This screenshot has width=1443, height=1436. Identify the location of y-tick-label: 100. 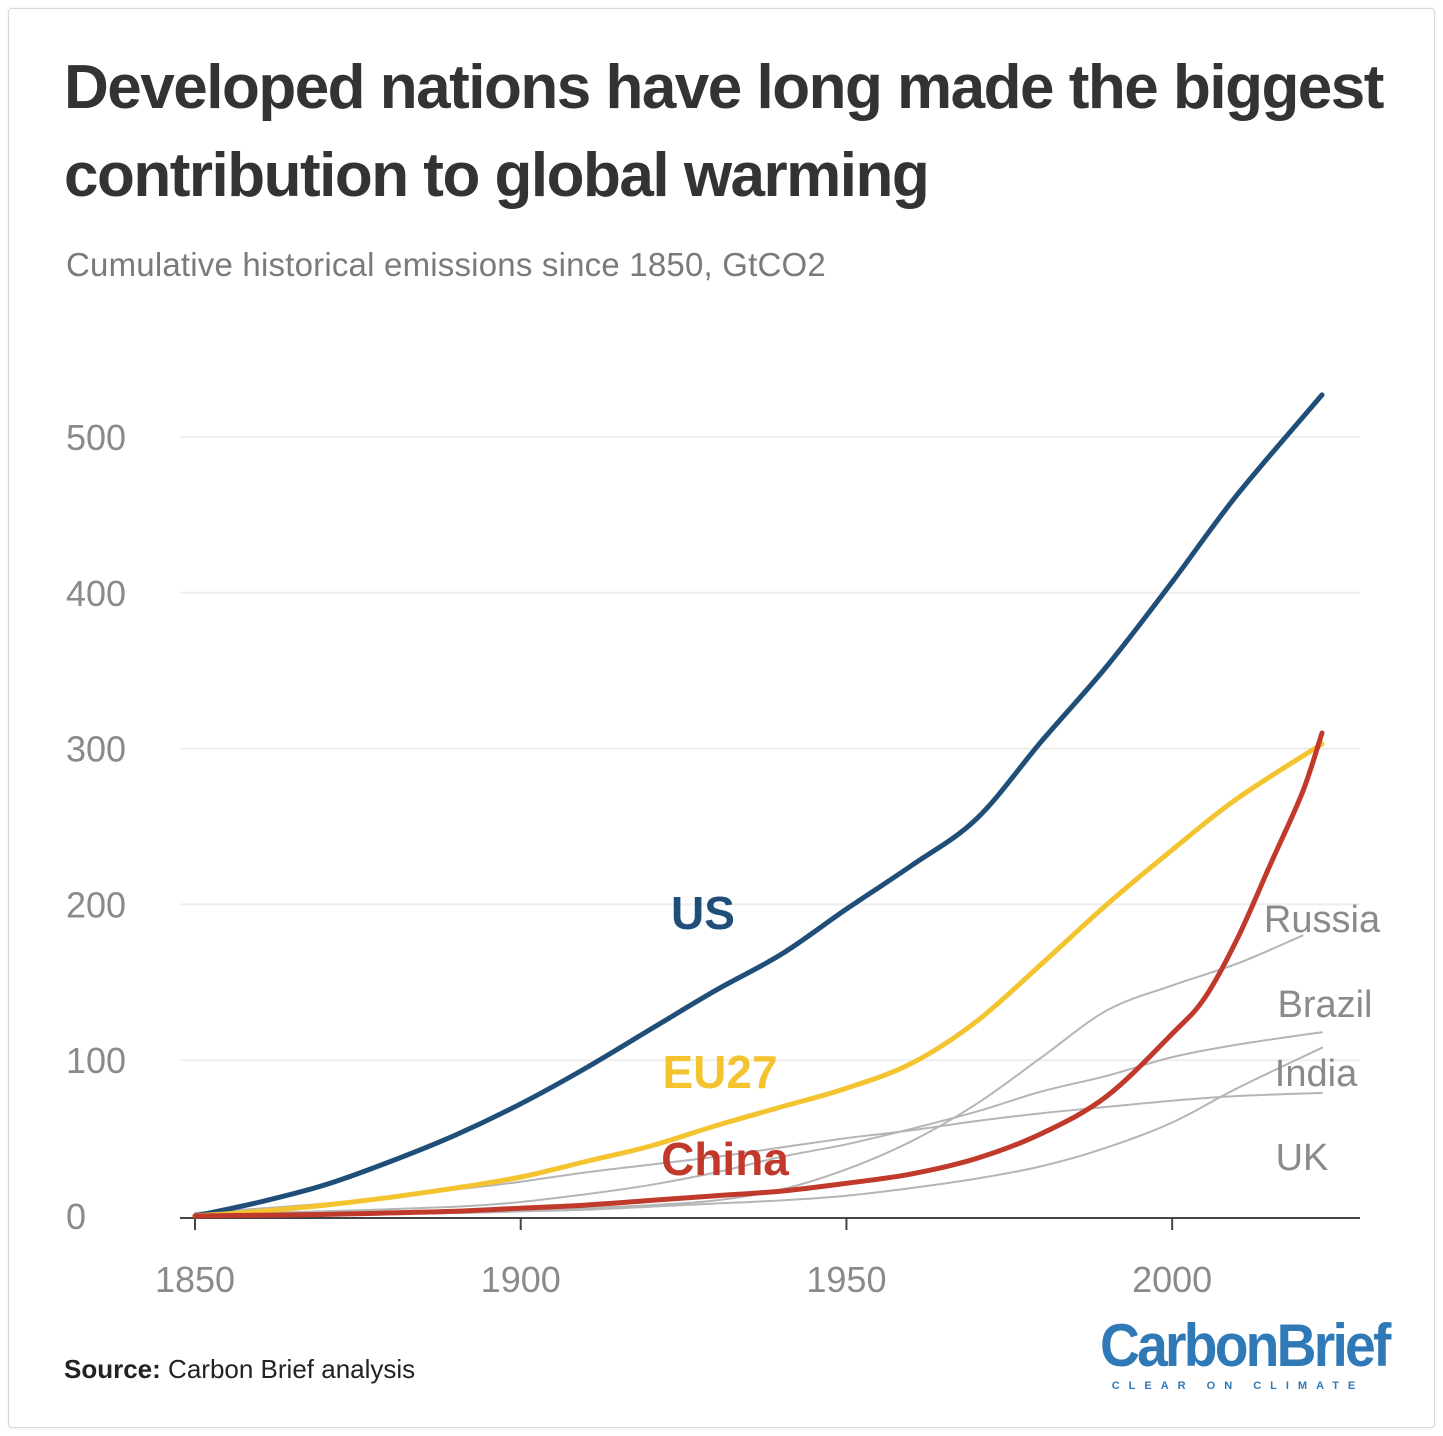
(96, 1060).